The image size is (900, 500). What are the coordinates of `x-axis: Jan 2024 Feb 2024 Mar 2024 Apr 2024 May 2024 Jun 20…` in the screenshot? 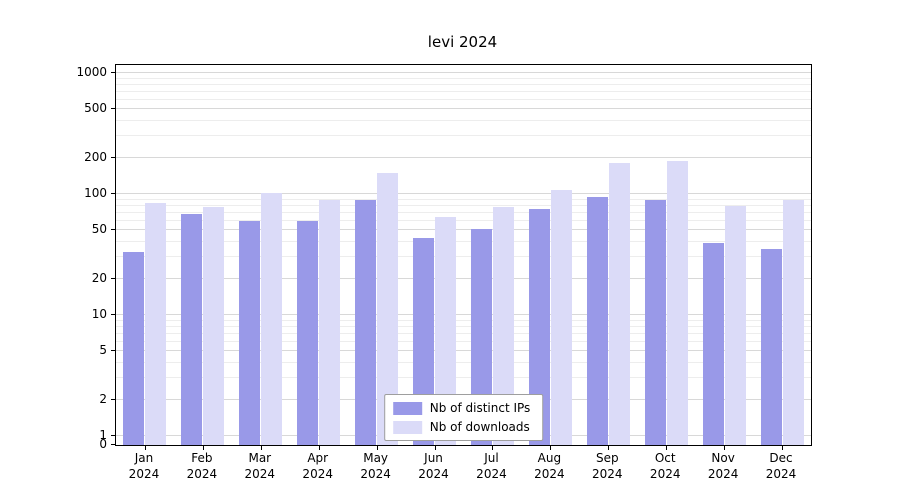 It's located at (462, 472).